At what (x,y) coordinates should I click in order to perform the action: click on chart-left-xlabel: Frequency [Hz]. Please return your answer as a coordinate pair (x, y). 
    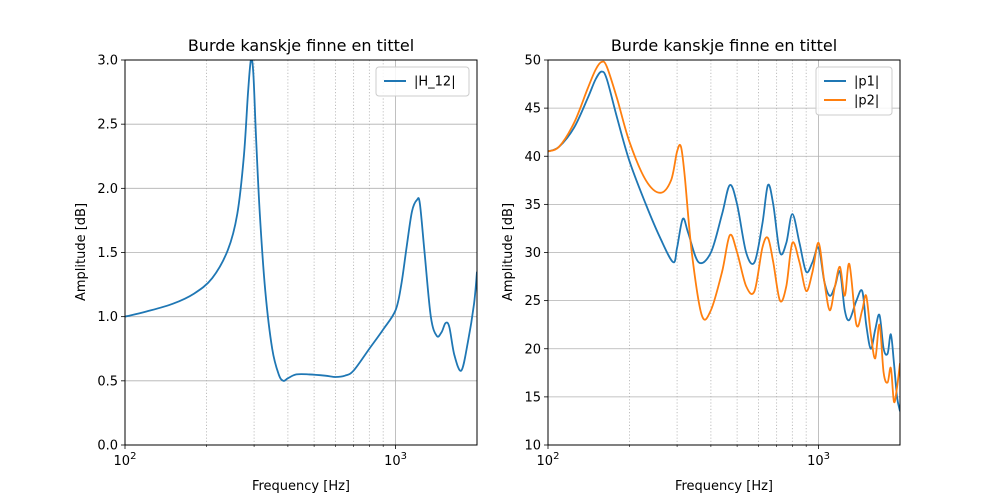
    Looking at the image, I should click on (301, 486).